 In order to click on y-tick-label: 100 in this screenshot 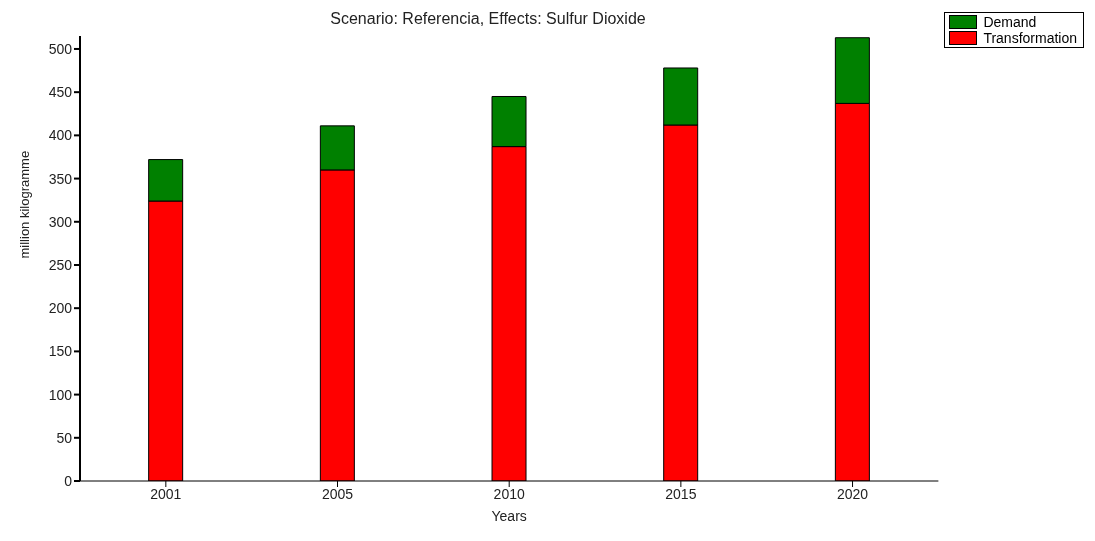, I will do `click(60, 394)`.